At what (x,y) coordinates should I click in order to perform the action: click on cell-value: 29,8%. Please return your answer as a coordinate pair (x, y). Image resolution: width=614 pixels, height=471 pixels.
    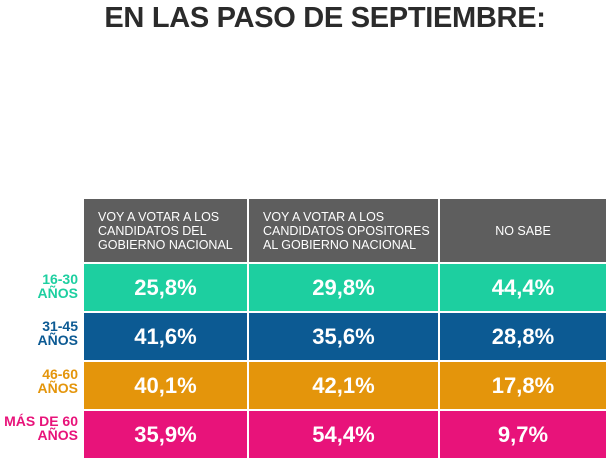
    Looking at the image, I should click on (343, 287).